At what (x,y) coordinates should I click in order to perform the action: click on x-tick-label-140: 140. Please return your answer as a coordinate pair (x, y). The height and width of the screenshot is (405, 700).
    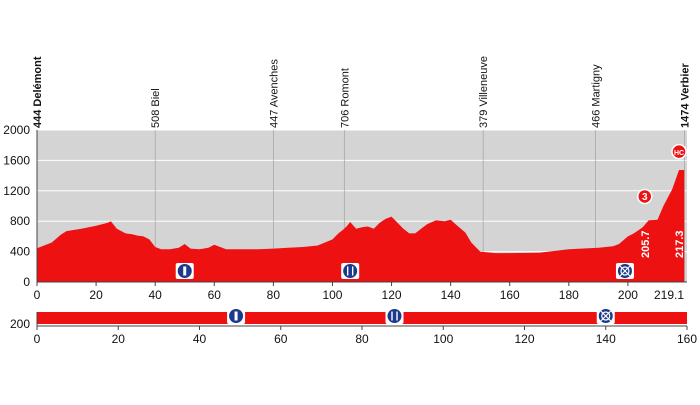
    Looking at the image, I should click on (451, 295).